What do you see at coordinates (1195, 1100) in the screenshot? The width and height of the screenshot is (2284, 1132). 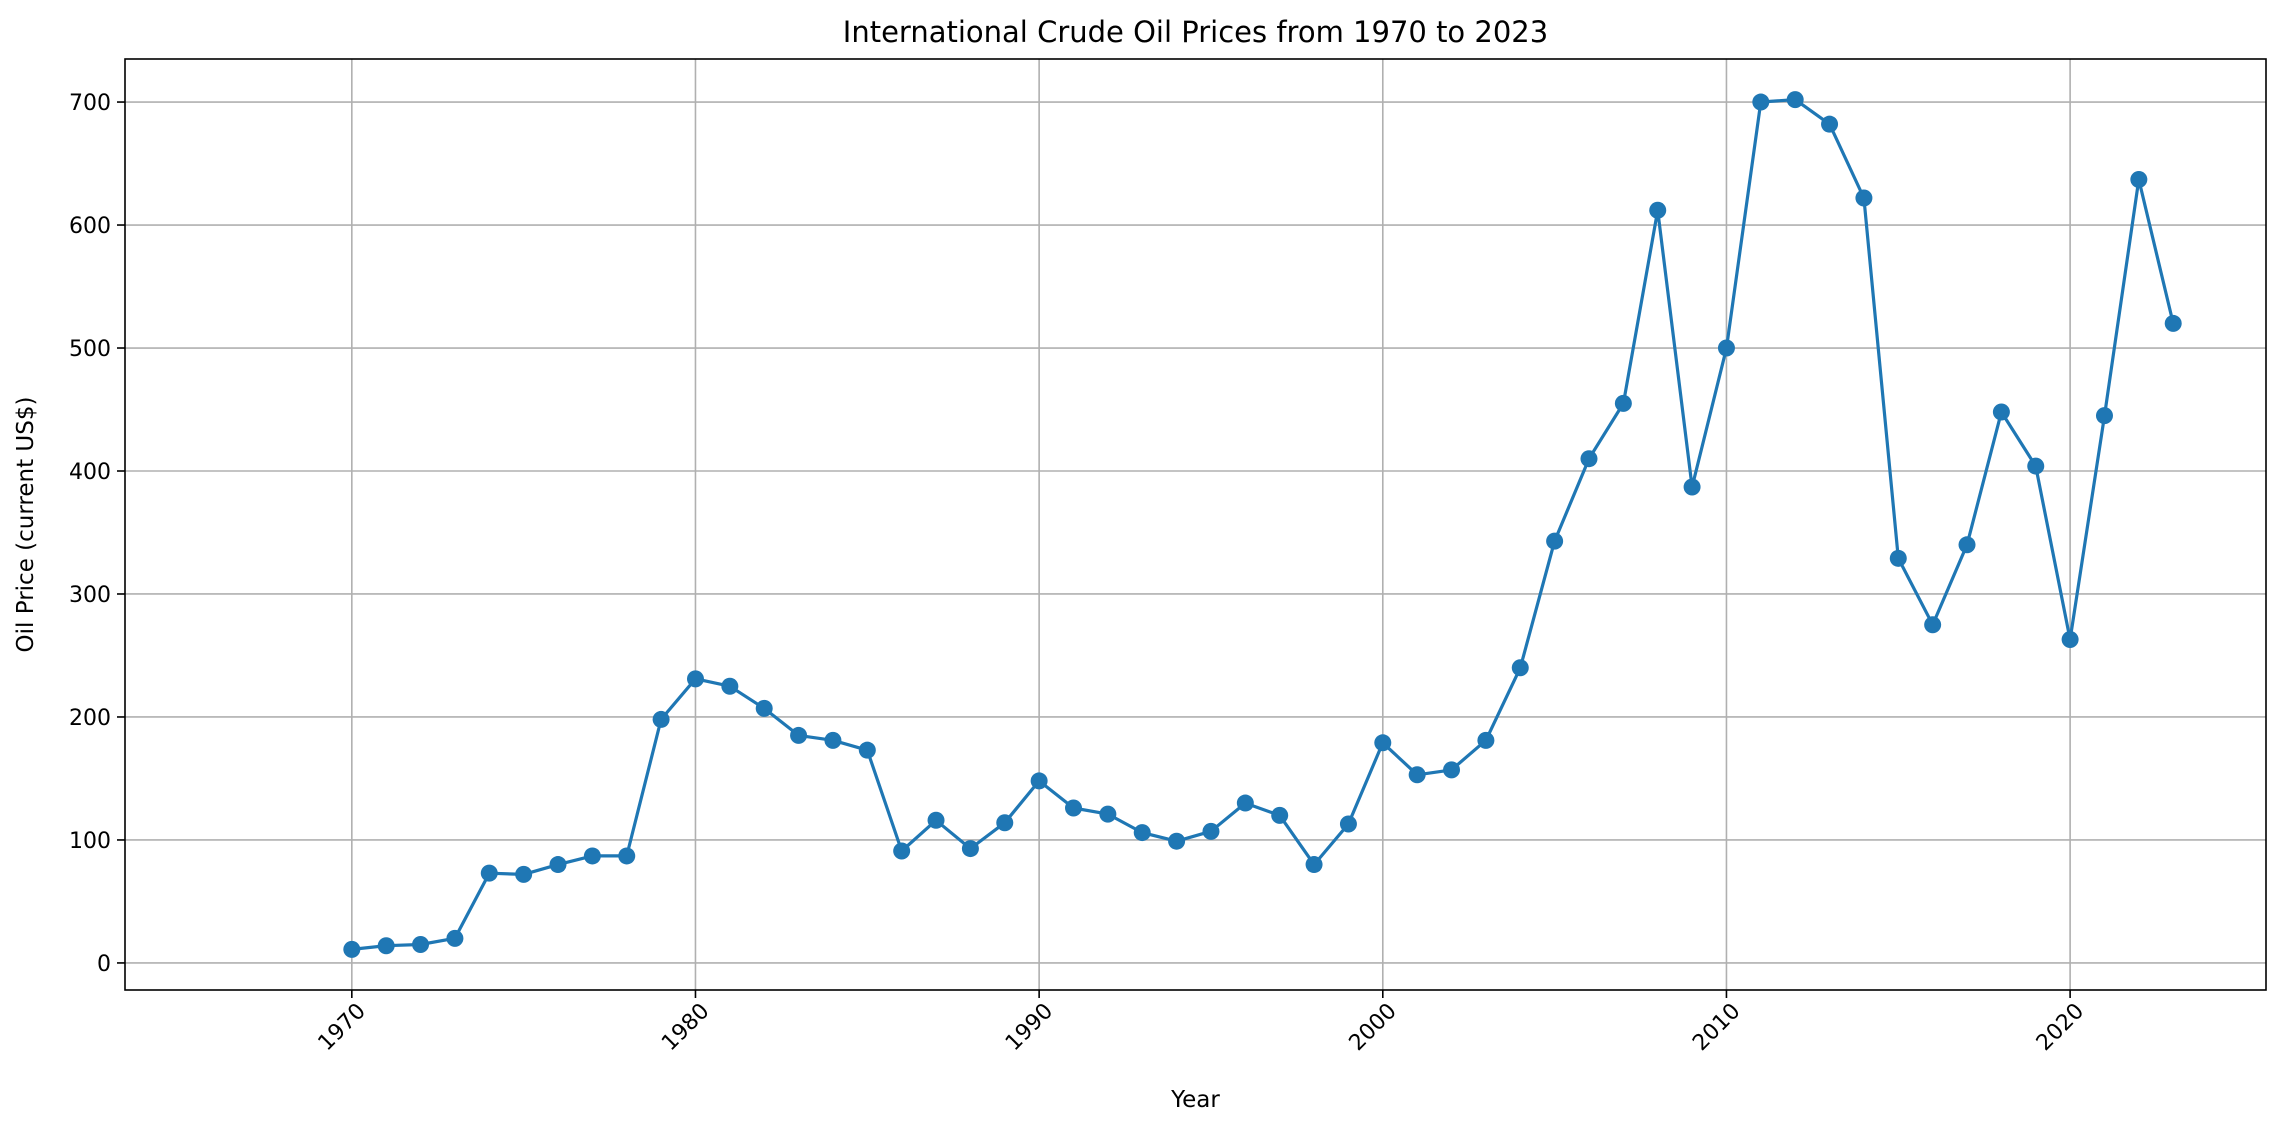 I see `x-axis-label: Year` at bounding box center [1195, 1100].